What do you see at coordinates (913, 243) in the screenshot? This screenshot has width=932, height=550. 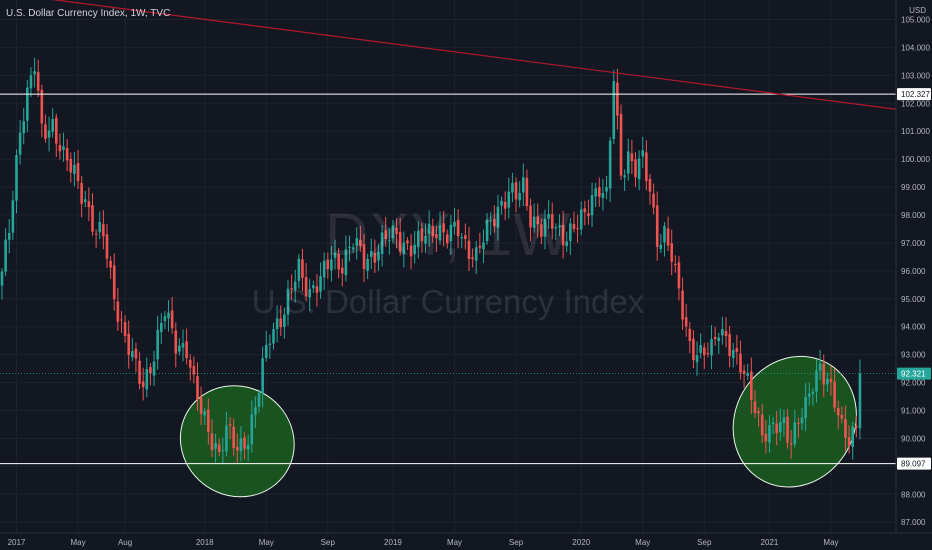 I see `price-tick-label: 97.000` at bounding box center [913, 243].